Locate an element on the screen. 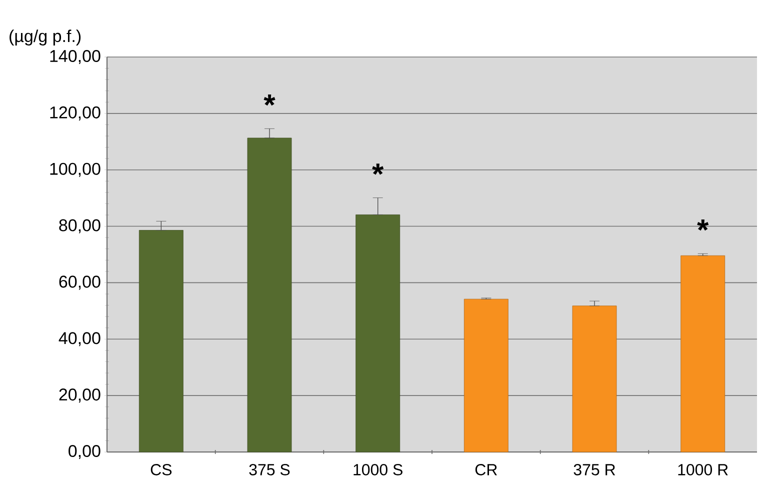 The image size is (765, 499). y-tick-label: 40,00 is located at coordinates (79, 339).